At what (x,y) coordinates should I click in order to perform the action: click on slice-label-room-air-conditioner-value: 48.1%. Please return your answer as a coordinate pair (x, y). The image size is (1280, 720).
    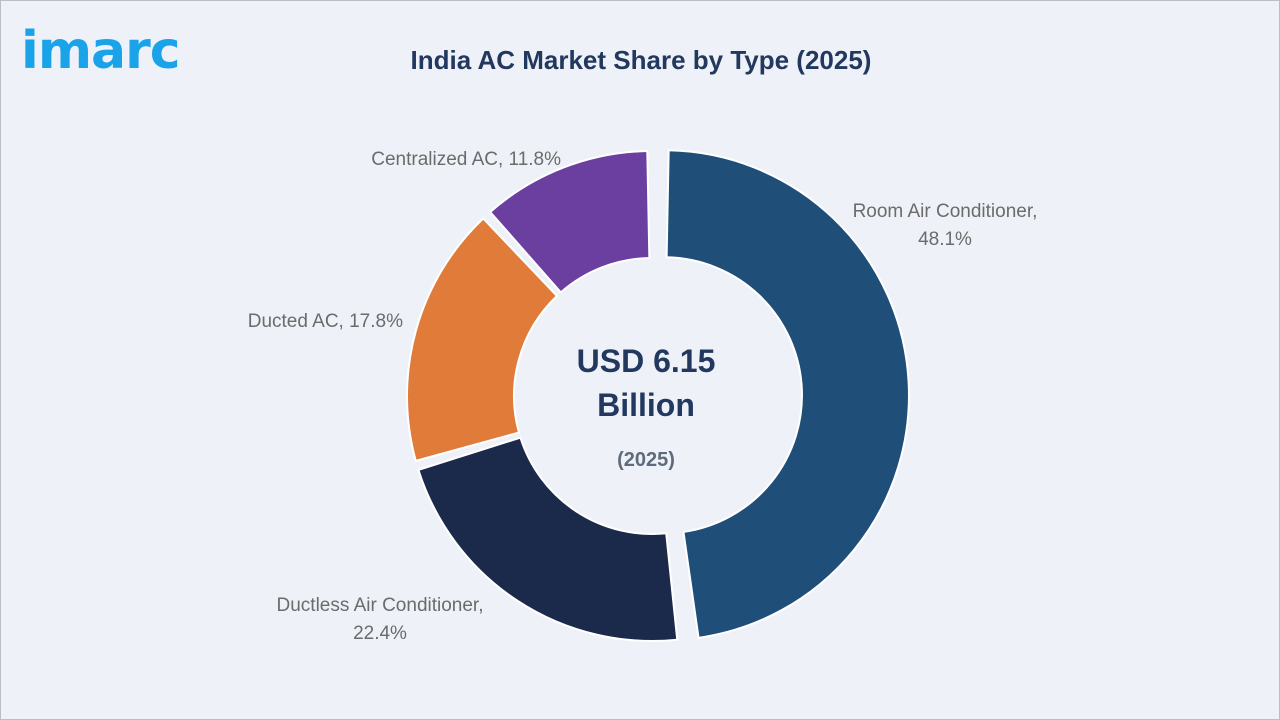
    Looking at the image, I should click on (945, 239).